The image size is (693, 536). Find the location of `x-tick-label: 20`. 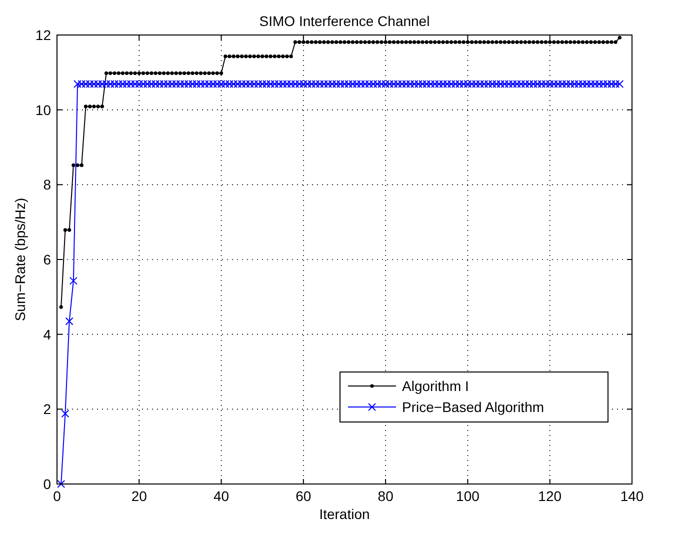

x-tick-label: 20 is located at coordinates (139, 496).